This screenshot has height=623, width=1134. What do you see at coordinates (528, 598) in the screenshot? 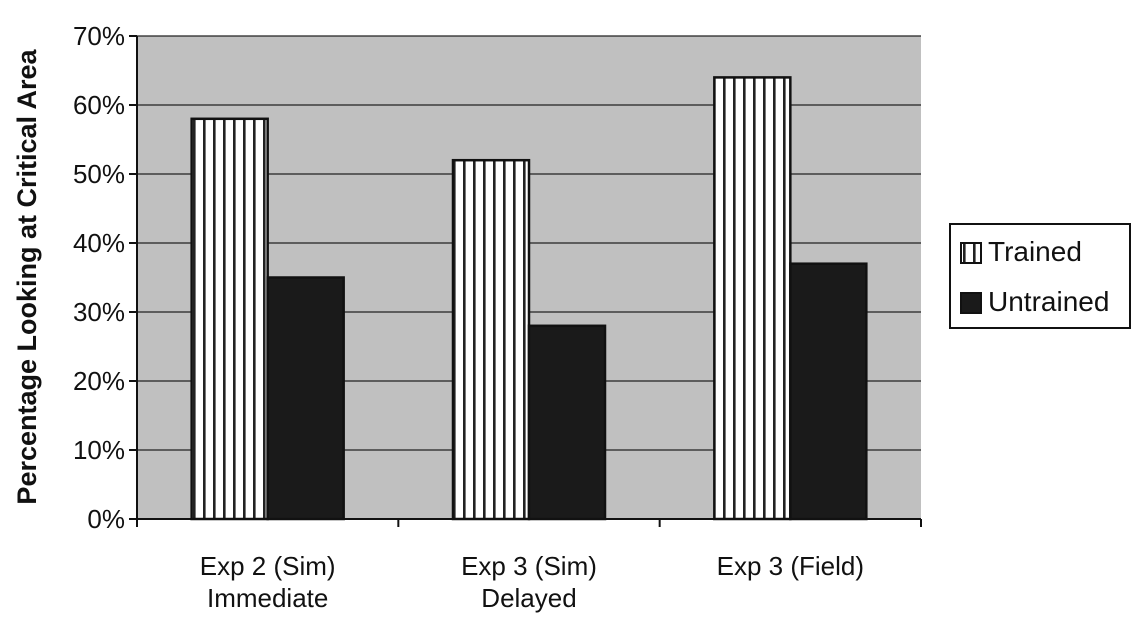
I see `x-category-label: Delayed` at bounding box center [528, 598].